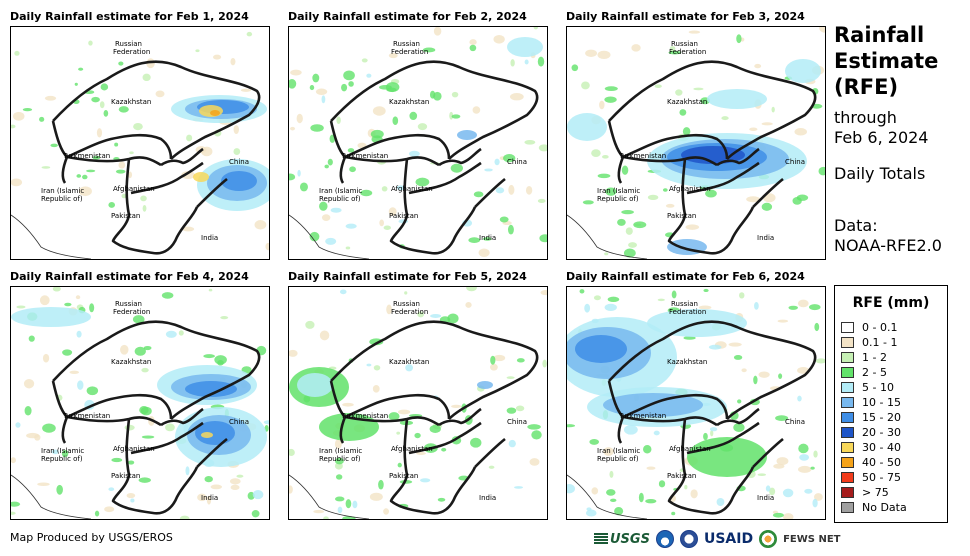 This screenshot has height=556, width=970. What do you see at coordinates (847, 447) in the screenshot?
I see `legend-swatch` at bounding box center [847, 447].